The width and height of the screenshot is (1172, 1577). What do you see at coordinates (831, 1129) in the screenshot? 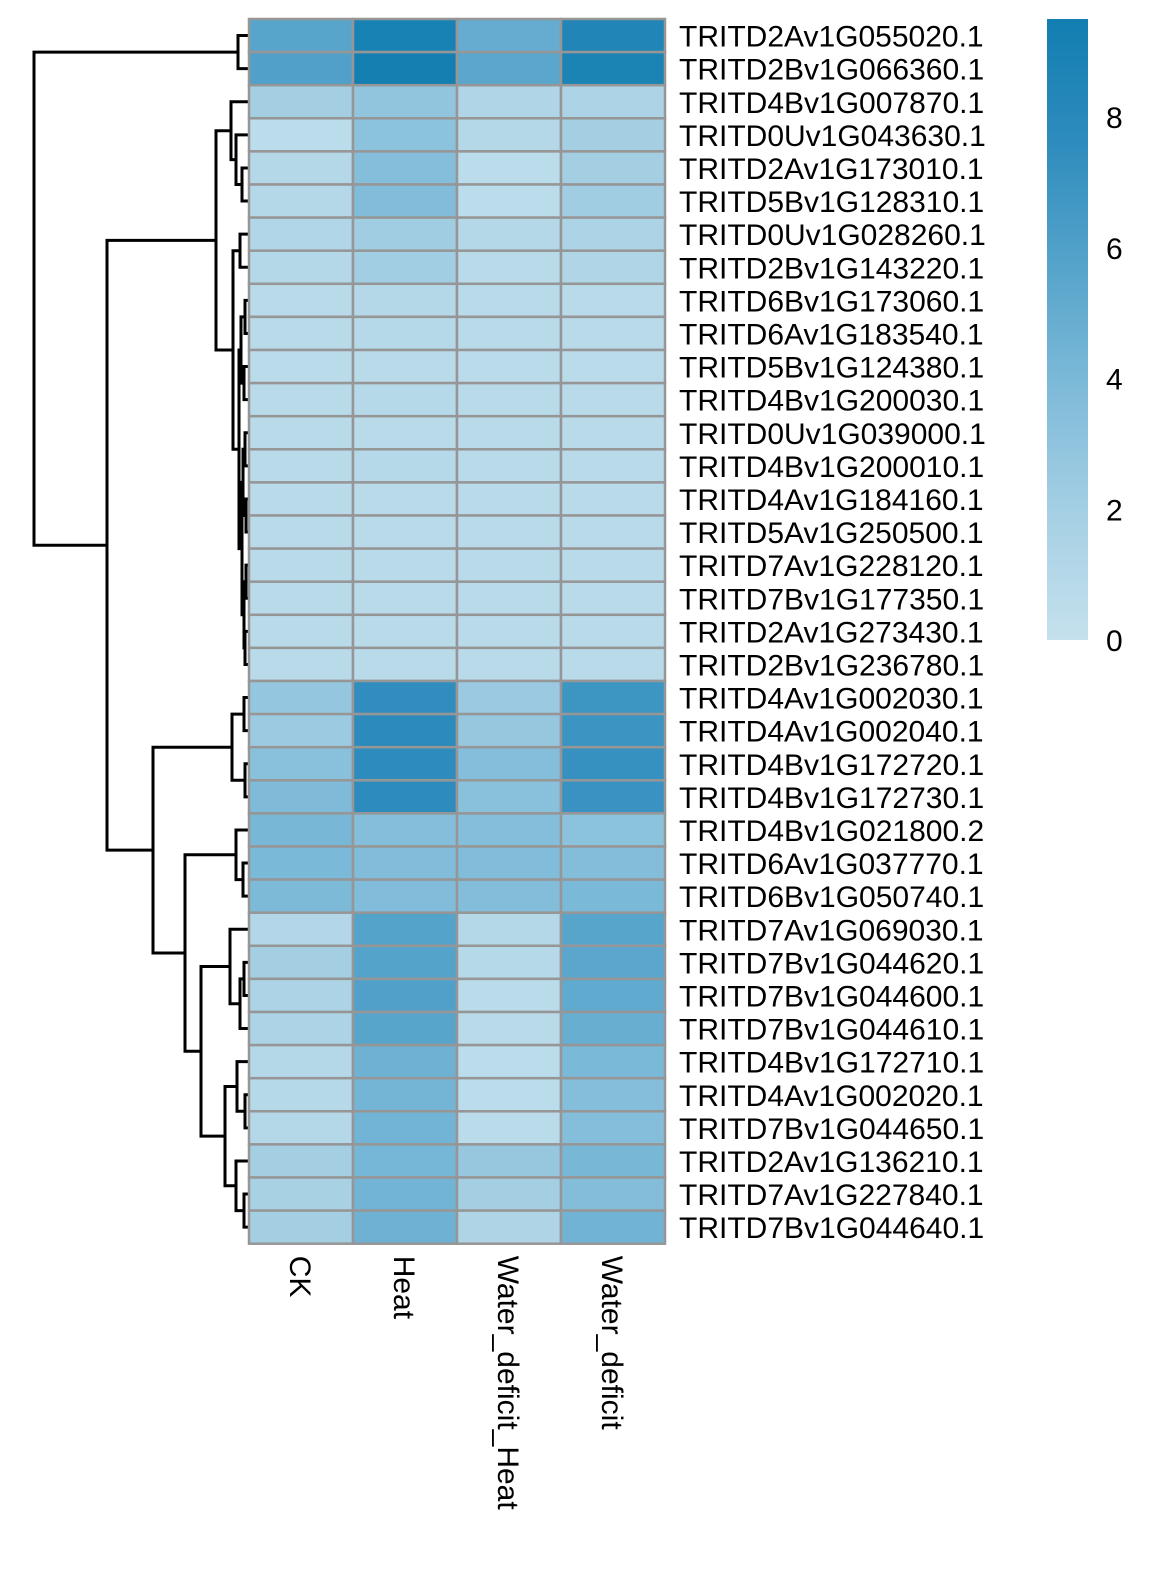
I see `row-label: TRITD7Bv1G044650.1` at bounding box center [831, 1129].